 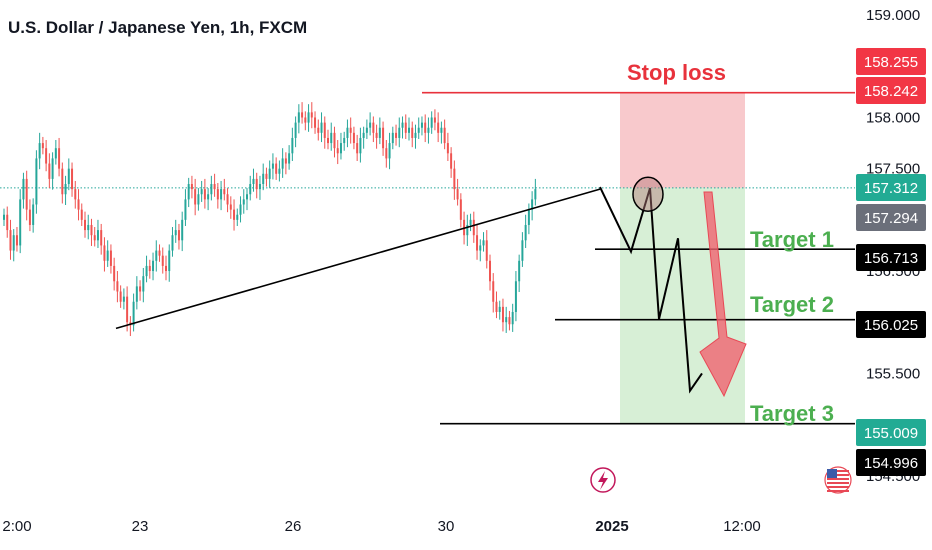 What do you see at coordinates (603, 480) in the screenshot?
I see `lightning-bolt-icon` at bounding box center [603, 480].